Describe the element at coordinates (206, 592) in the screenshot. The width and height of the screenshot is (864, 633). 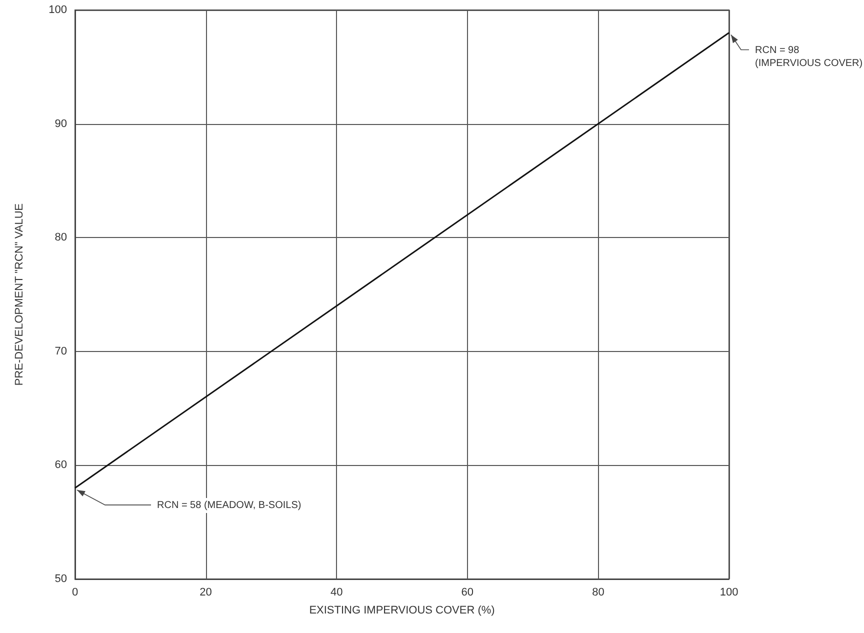
I see `x-tick-label: 20` at that location.